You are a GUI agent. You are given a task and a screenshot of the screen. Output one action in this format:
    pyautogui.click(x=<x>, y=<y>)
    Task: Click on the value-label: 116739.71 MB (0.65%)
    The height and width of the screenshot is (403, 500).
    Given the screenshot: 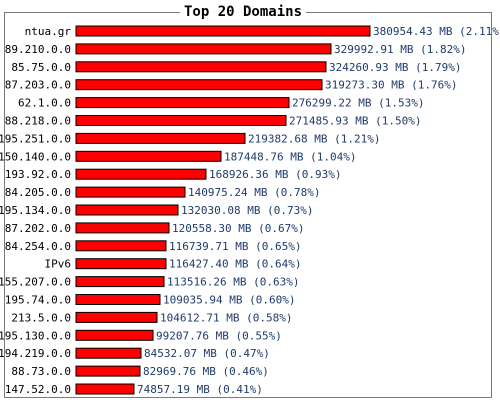 What is the action you would take?
    pyautogui.click(x=235, y=246)
    